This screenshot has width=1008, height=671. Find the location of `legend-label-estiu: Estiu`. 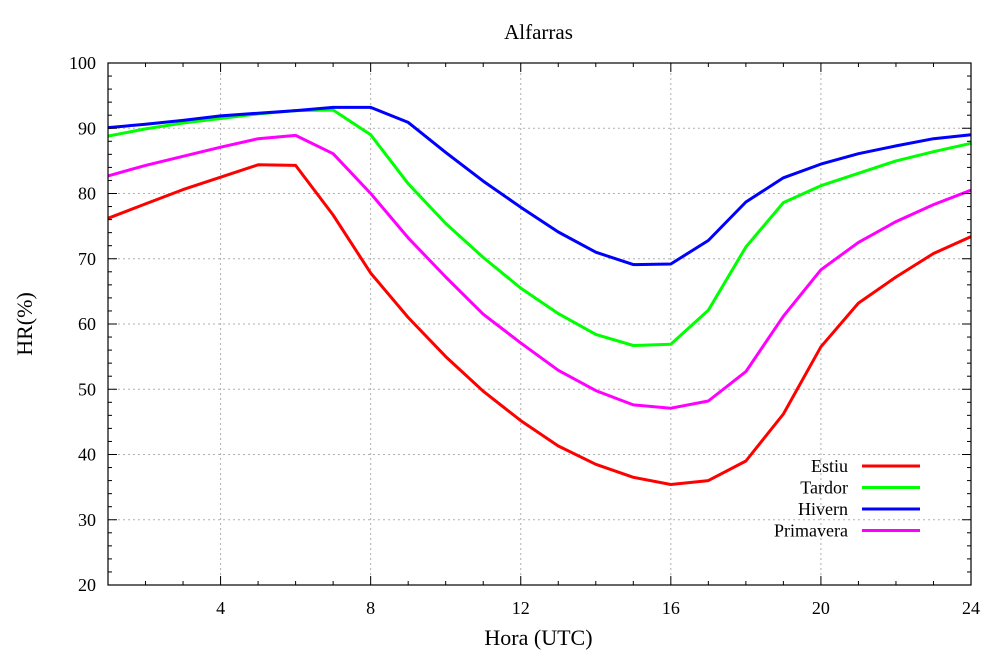

legend-label-estiu: Estiu is located at coordinates (829, 466).